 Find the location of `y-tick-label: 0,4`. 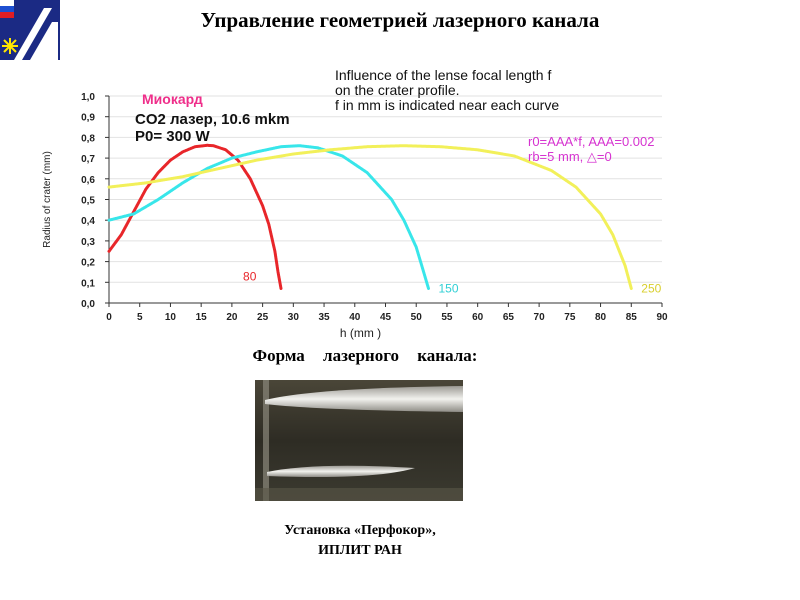

y-tick-label: 0,4 is located at coordinates (88, 221).